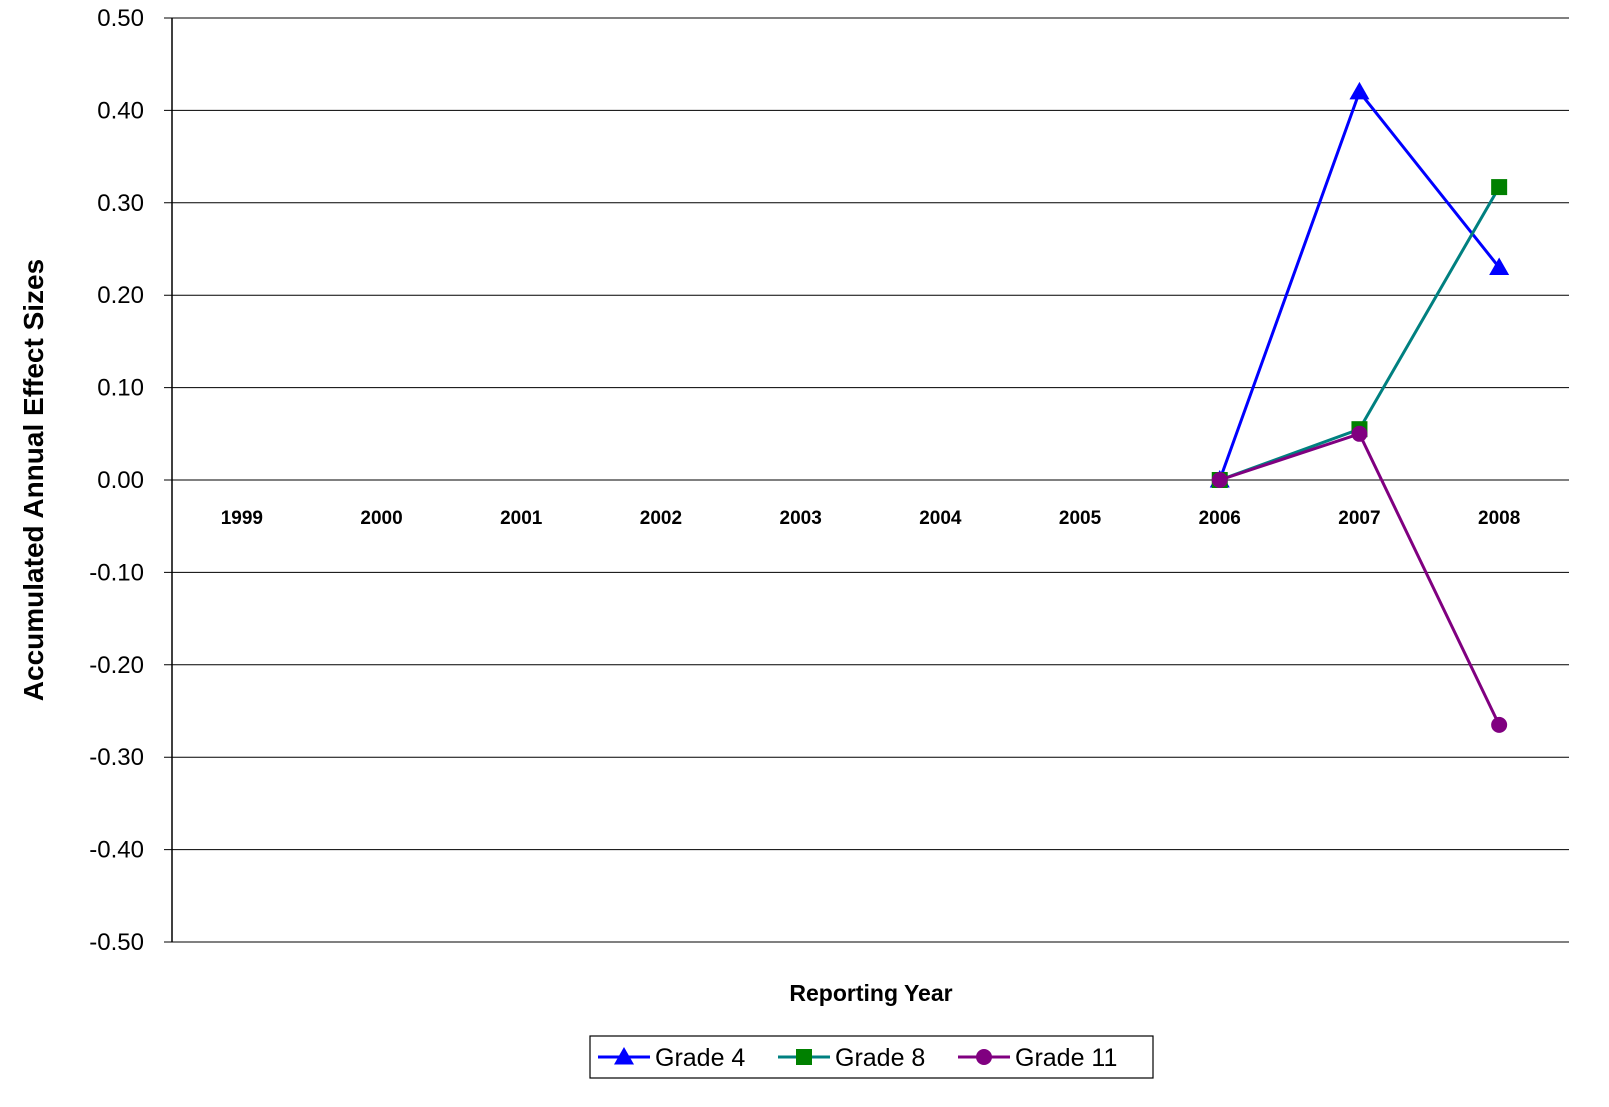  What do you see at coordinates (381, 518) in the screenshot?
I see `x-tick-label: 2000` at bounding box center [381, 518].